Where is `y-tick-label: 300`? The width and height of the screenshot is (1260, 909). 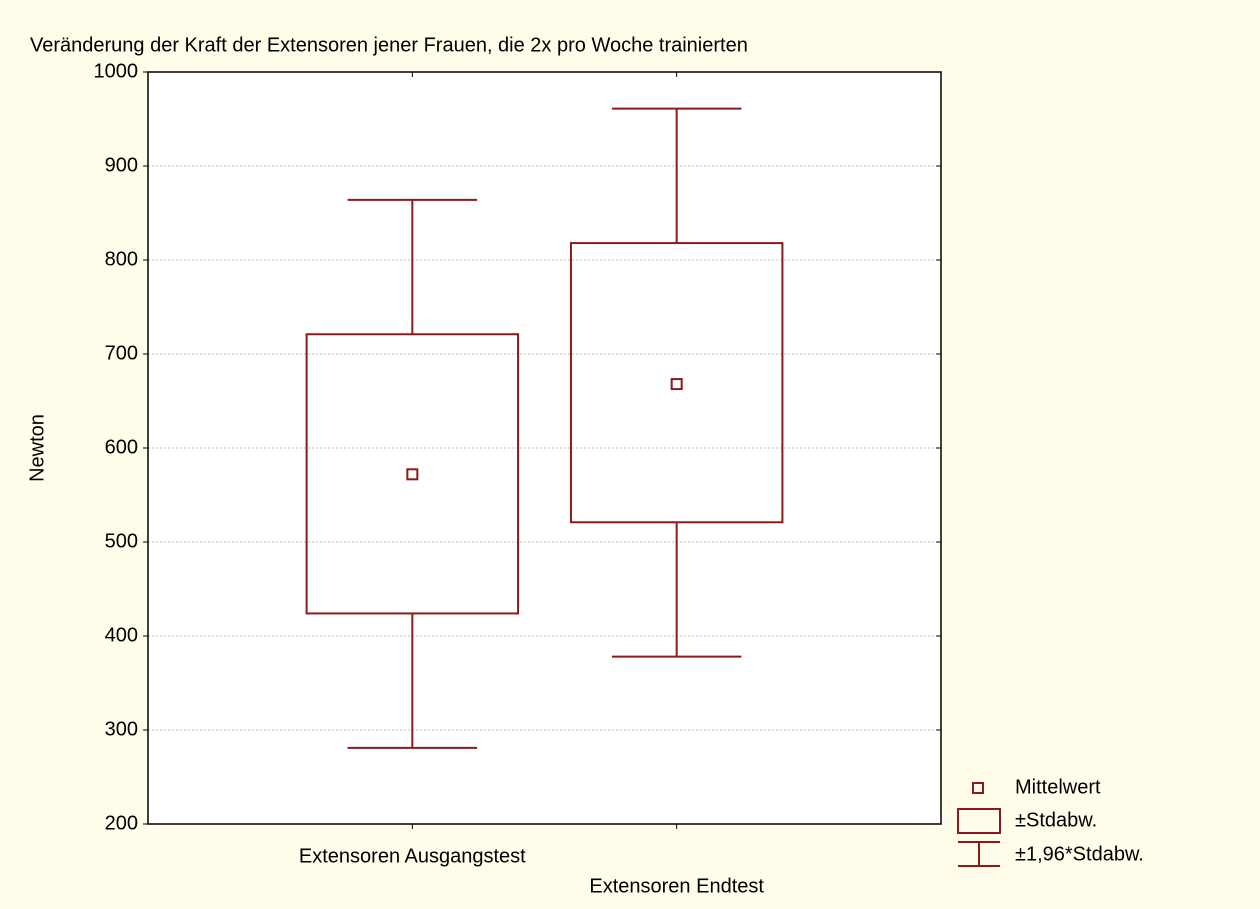 y-tick-label: 300 is located at coordinates (121, 729).